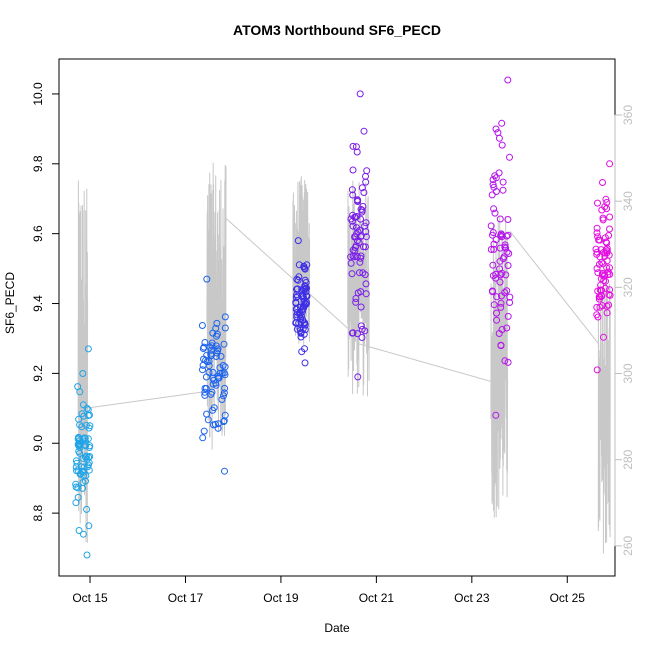  Describe the element at coordinates (216, 306) in the screenshot. I see `secondary-line-segment` at that location.